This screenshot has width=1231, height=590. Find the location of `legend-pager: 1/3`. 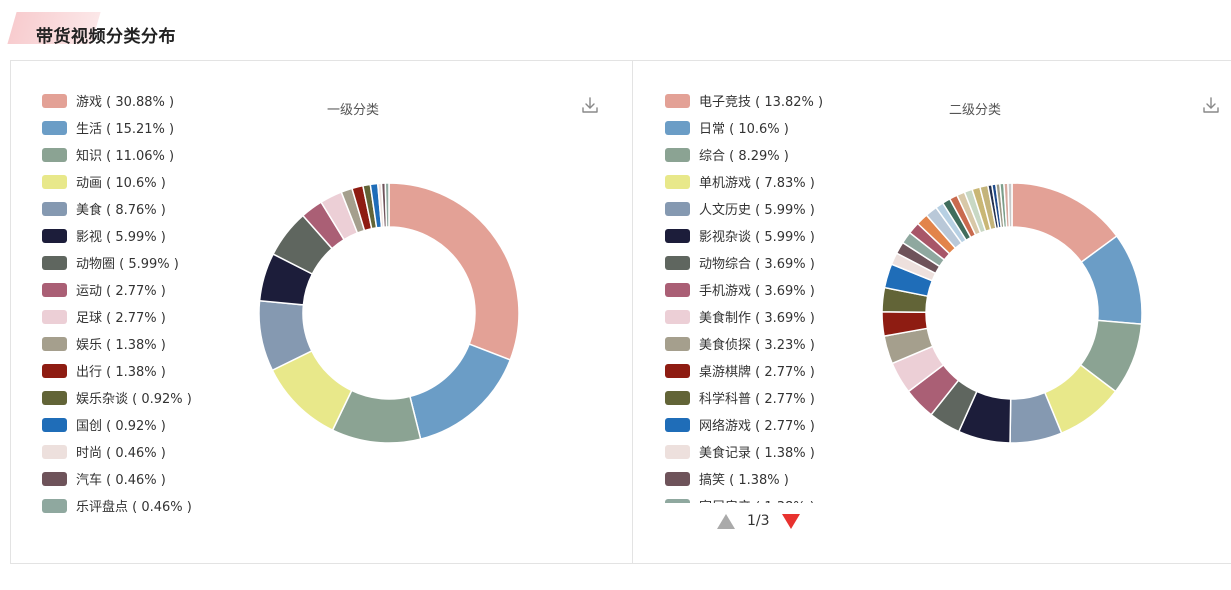

legend-pager: 1/3 is located at coordinates (758, 521).